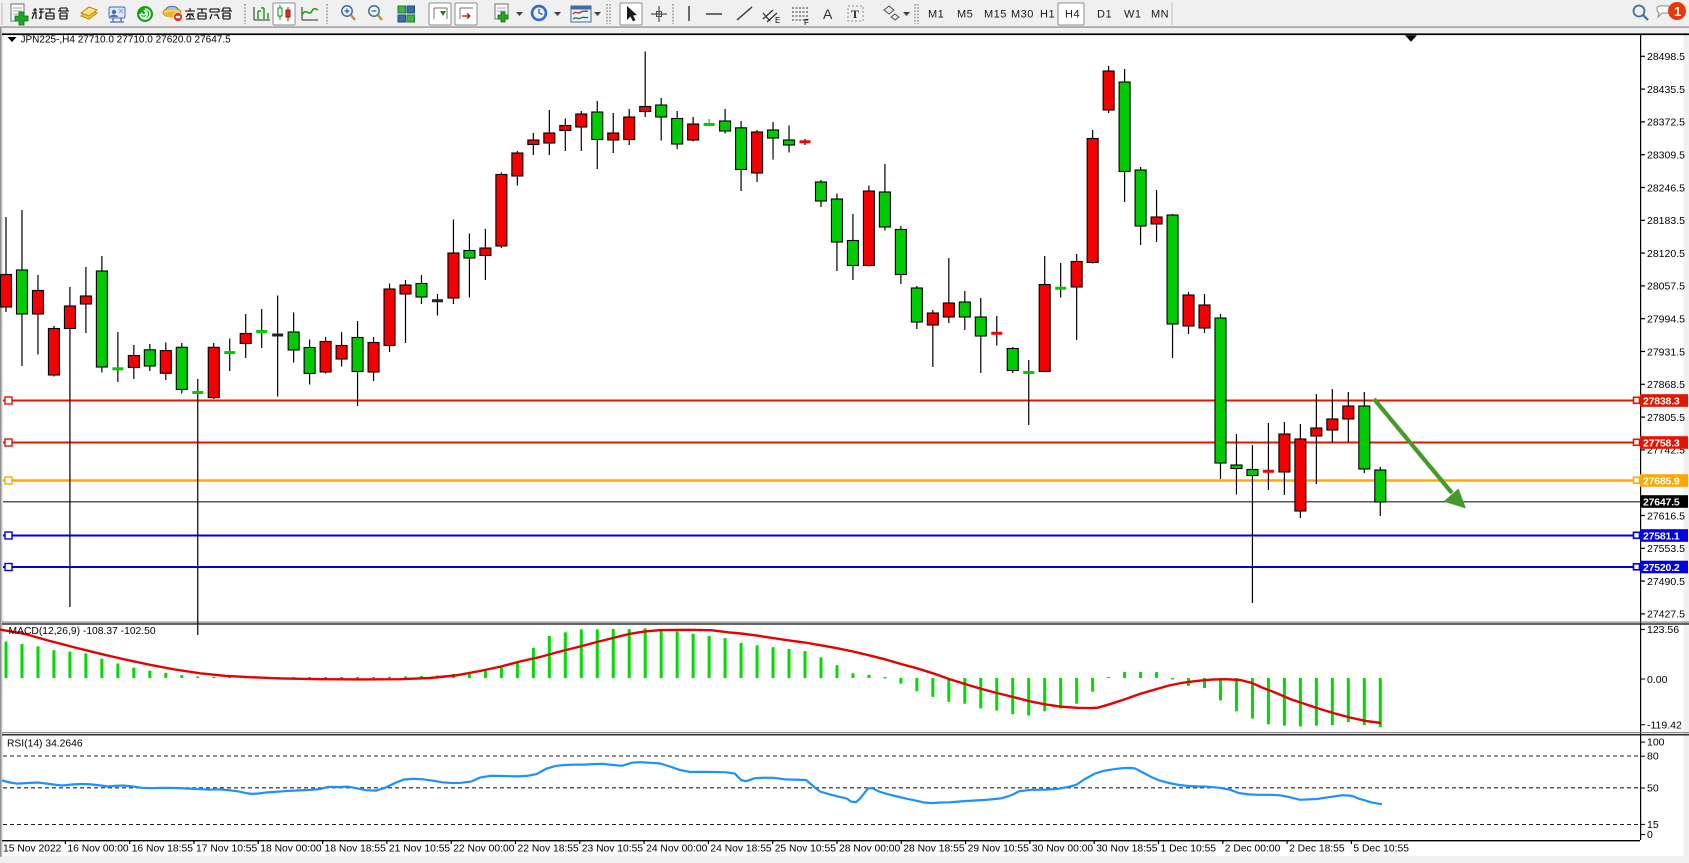 The width and height of the screenshot is (1689, 863). Describe the element at coordinates (870, 849) in the screenshot. I see `svg-text: 28 Nov 00:00` at that location.